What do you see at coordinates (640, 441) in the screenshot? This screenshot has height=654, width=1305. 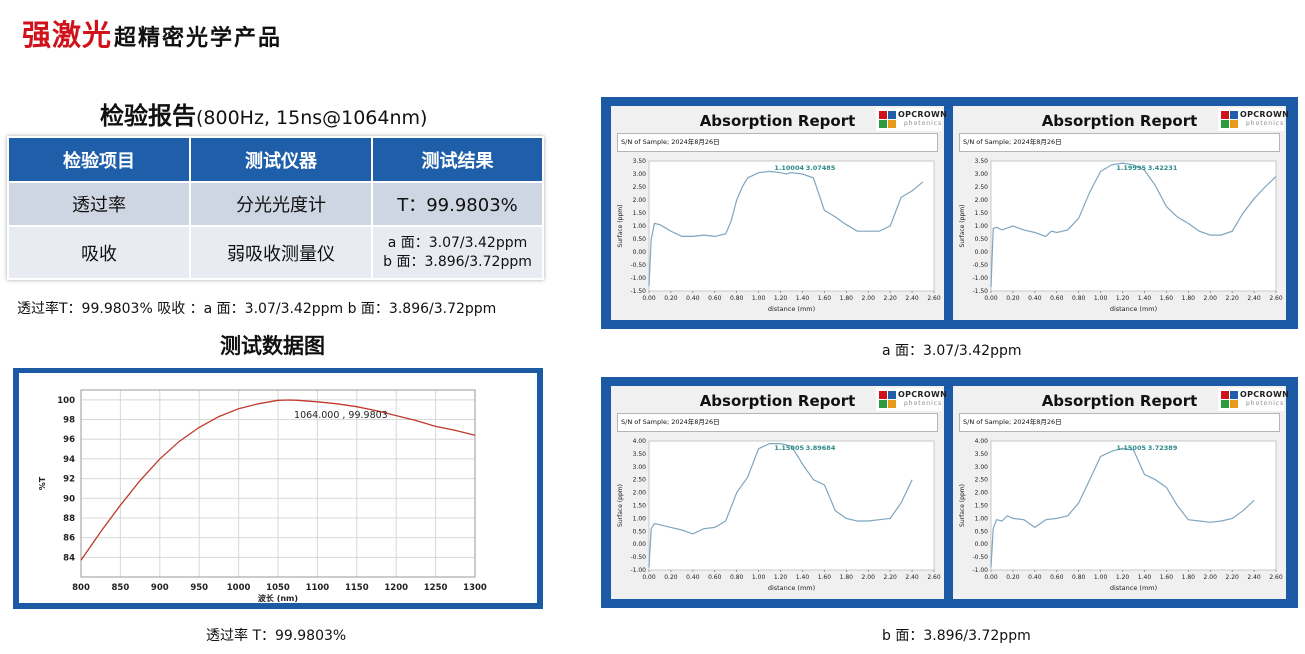 I see `y-tick-label: 4.00` at bounding box center [640, 441].